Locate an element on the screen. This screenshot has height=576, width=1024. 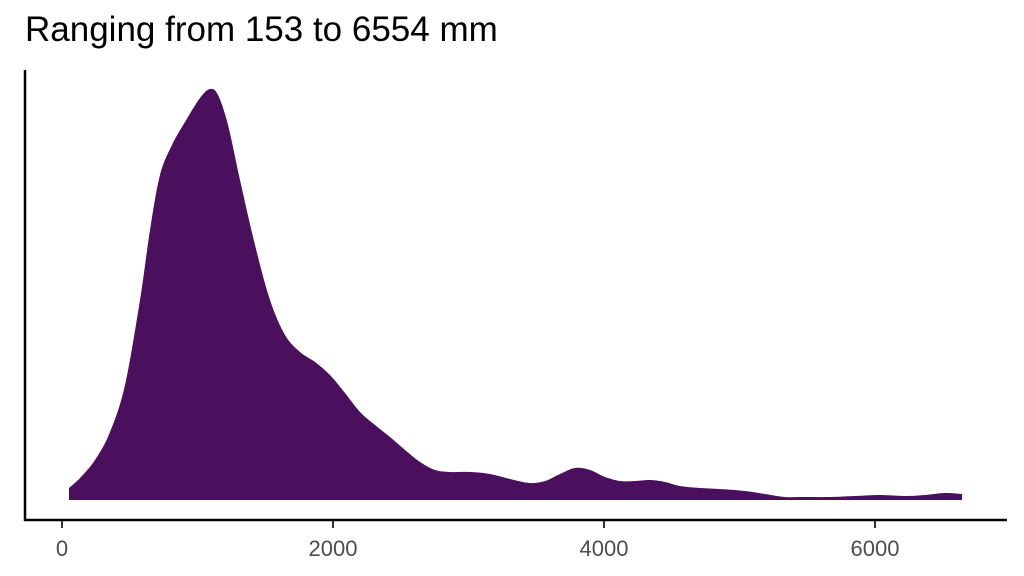
chart-title: Ranging from 153 to 6554 mm is located at coordinates (261, 29).